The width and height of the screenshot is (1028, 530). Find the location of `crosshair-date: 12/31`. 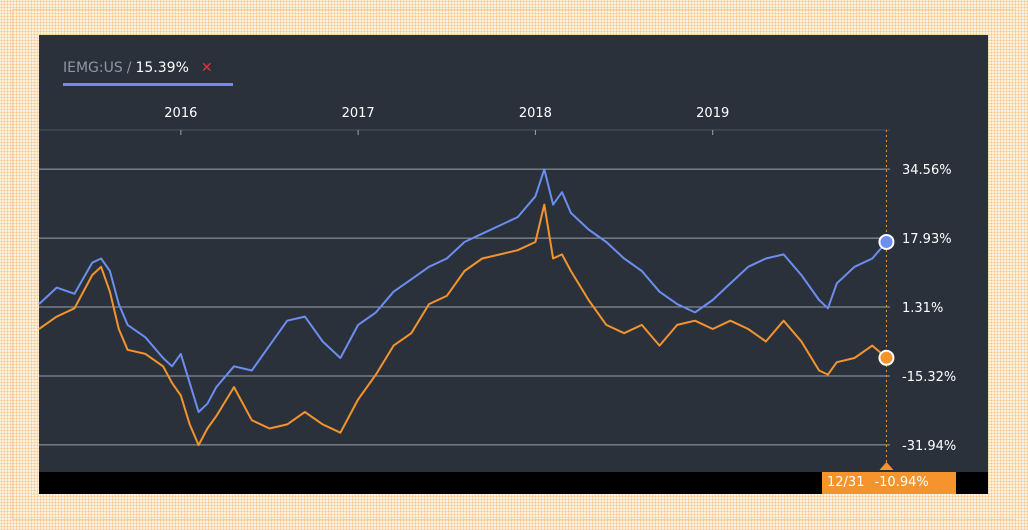

crosshair-date: 12/31 is located at coordinates (846, 482).